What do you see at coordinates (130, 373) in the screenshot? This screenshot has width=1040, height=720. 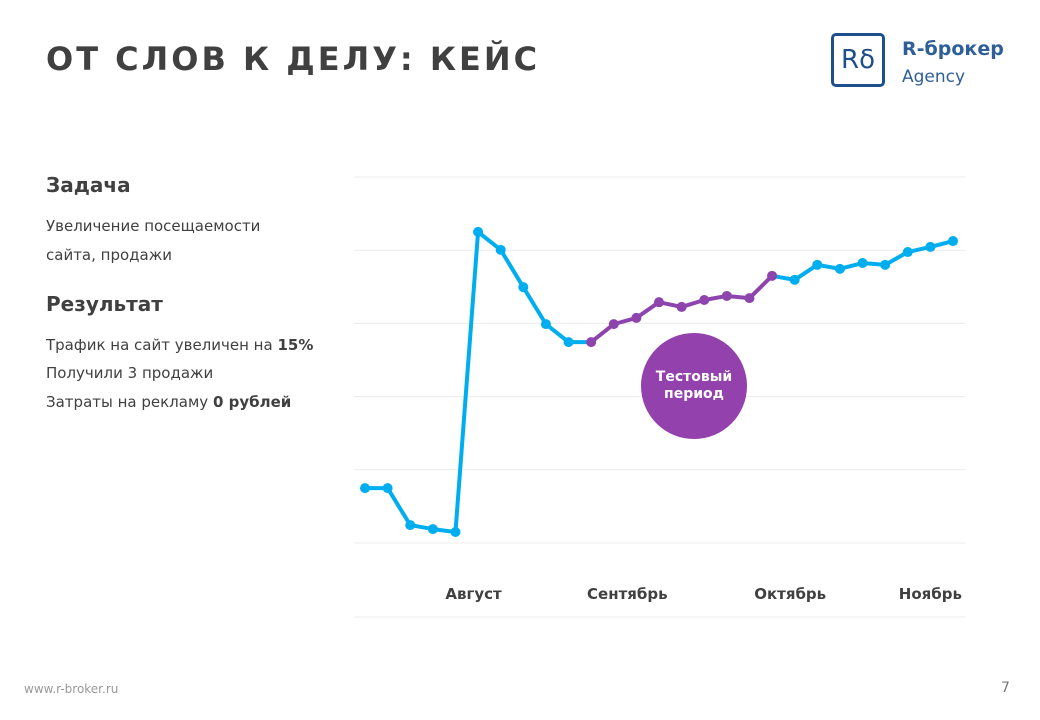 I see `result-line-sales: Получили 3 продажи` at bounding box center [130, 373].